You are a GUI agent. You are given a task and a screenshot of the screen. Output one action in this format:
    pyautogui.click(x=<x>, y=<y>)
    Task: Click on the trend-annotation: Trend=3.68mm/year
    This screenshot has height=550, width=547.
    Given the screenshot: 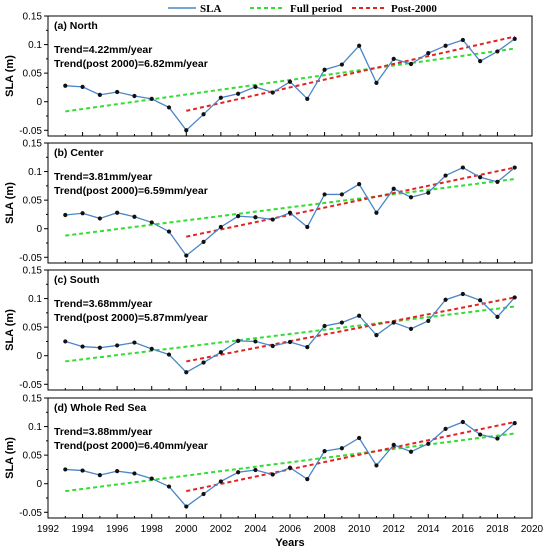 What is the action you would take?
    pyautogui.click(x=103, y=304)
    